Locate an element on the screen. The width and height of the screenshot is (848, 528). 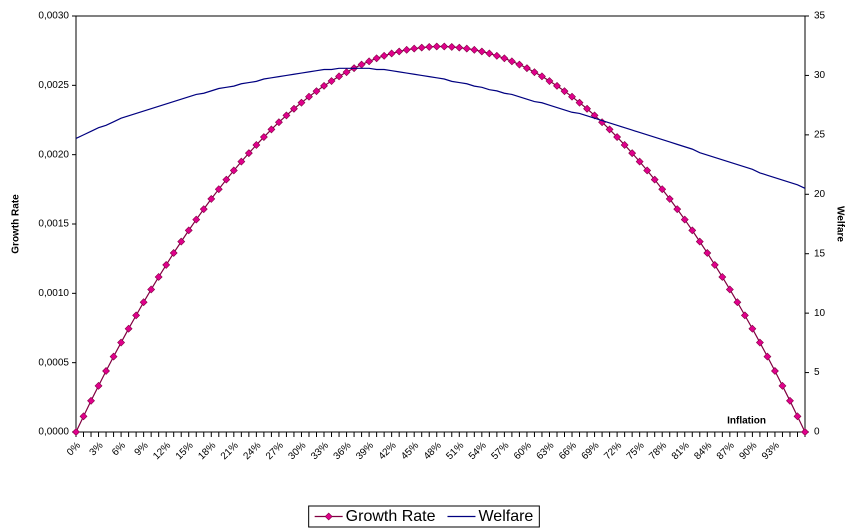
legend-box is located at coordinates (424, 516).